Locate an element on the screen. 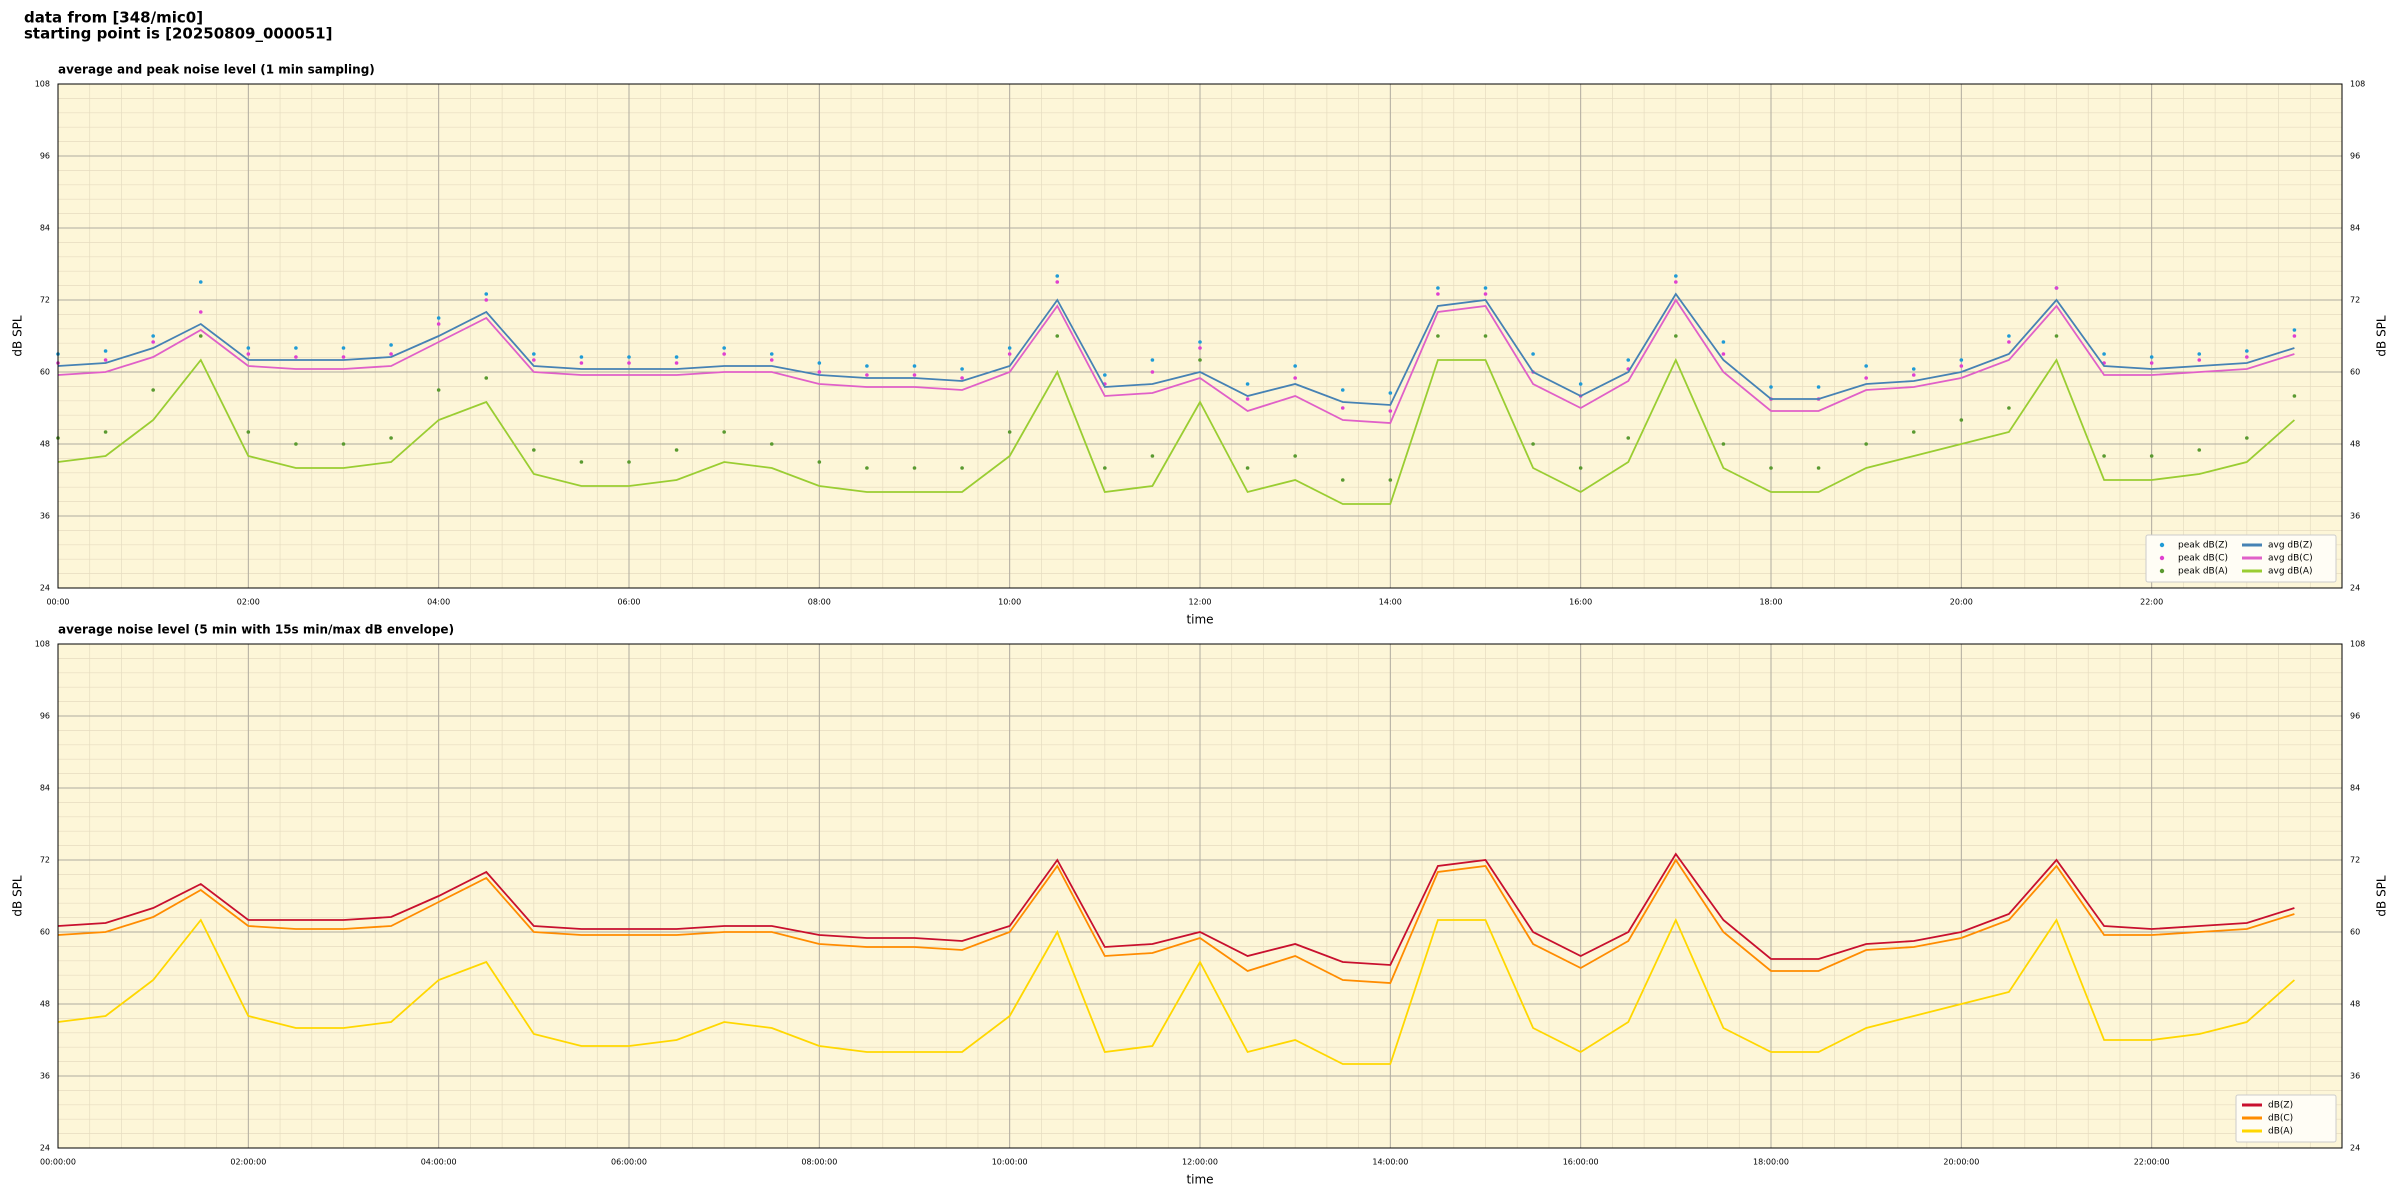  y-tick-label: 60 is located at coordinates (45, 372).